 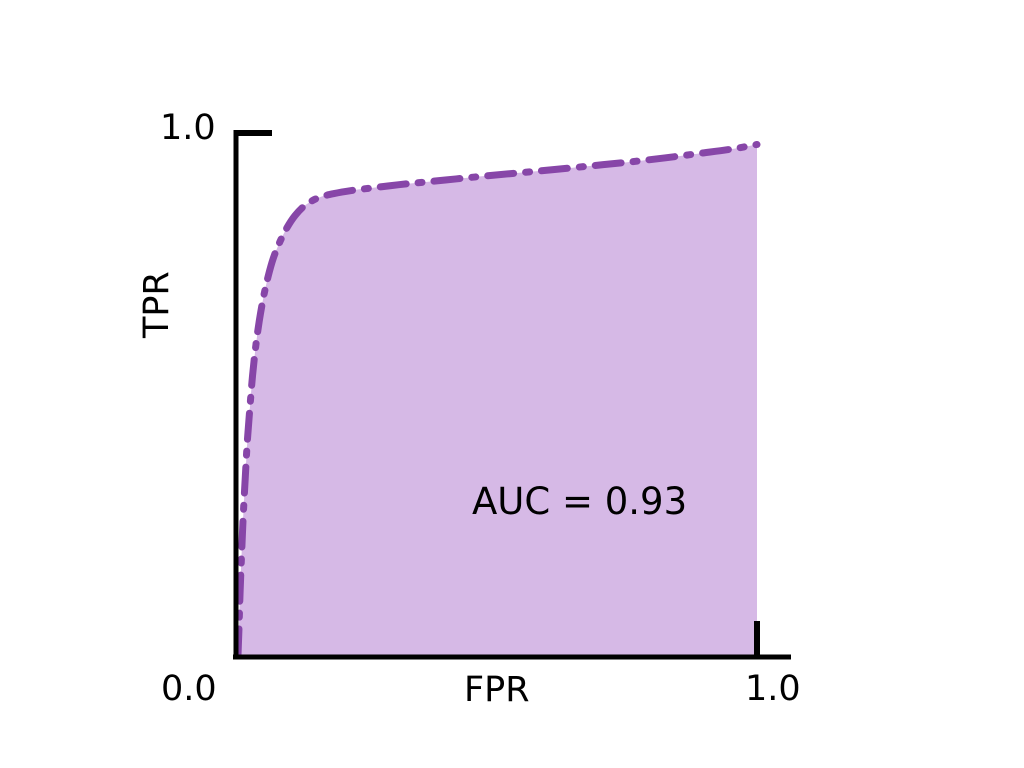 I want to click on auc-annotation: AUC = 0.93, so click(x=580, y=501).